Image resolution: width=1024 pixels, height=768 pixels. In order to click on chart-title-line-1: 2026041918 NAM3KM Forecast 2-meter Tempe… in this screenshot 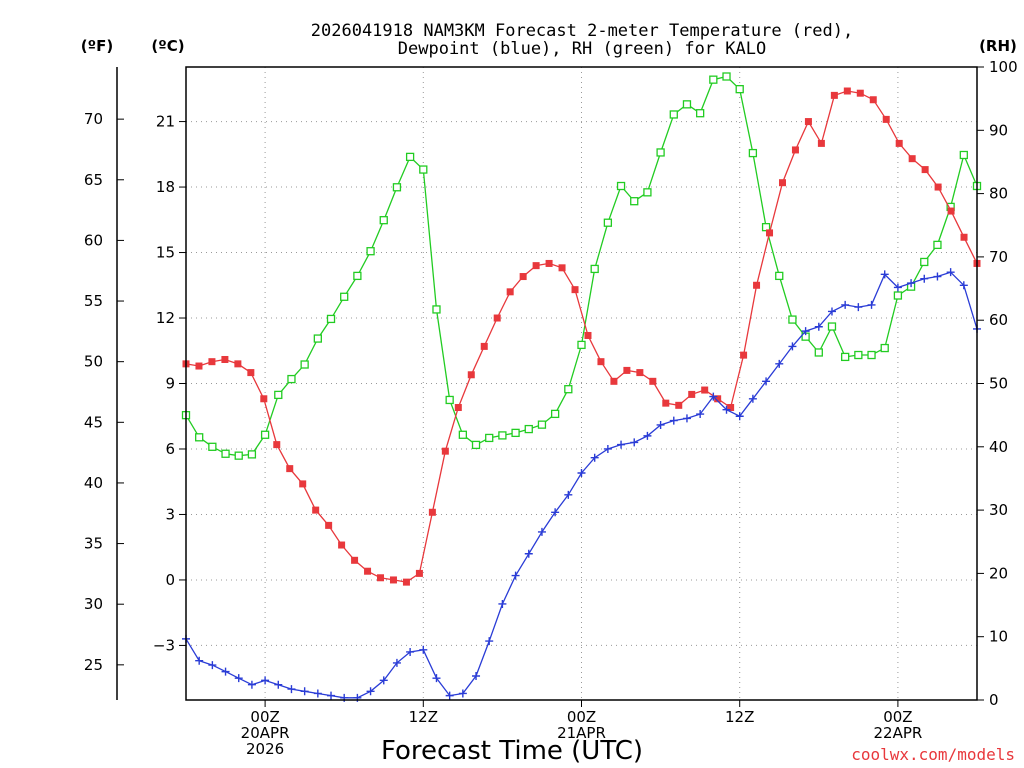, I will do `click(582, 31)`.